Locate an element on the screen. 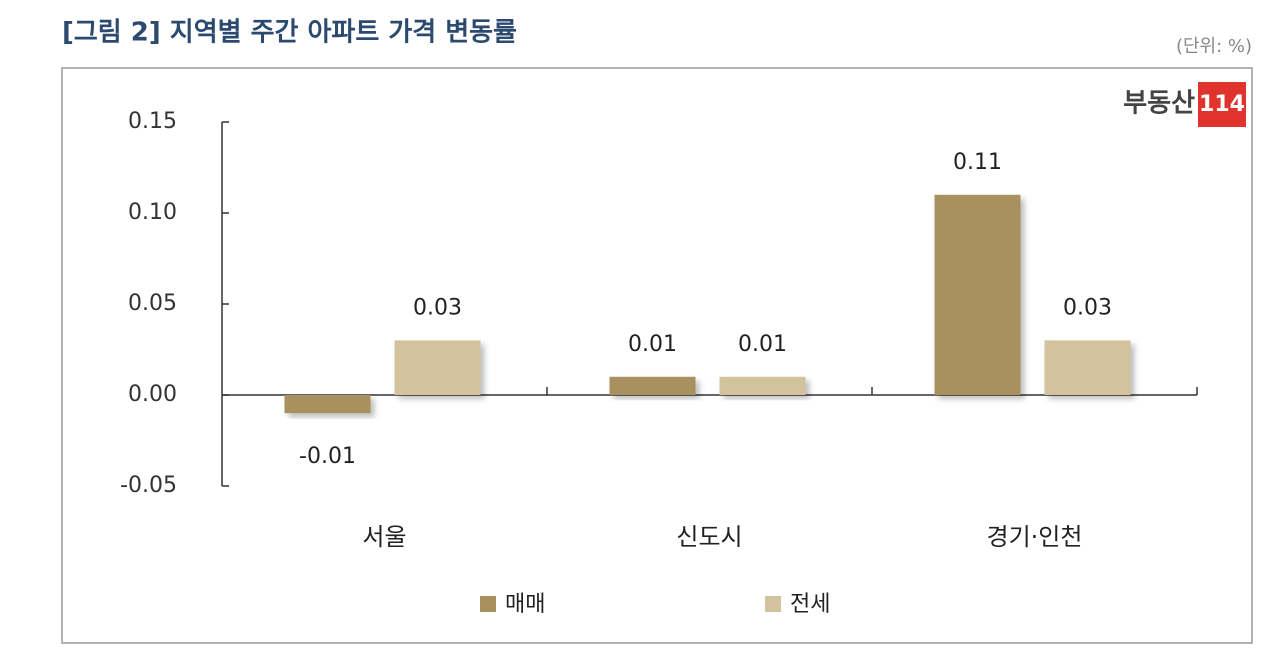 The image size is (1280, 667). unit-label: (단위: %) is located at coordinates (1214, 46).